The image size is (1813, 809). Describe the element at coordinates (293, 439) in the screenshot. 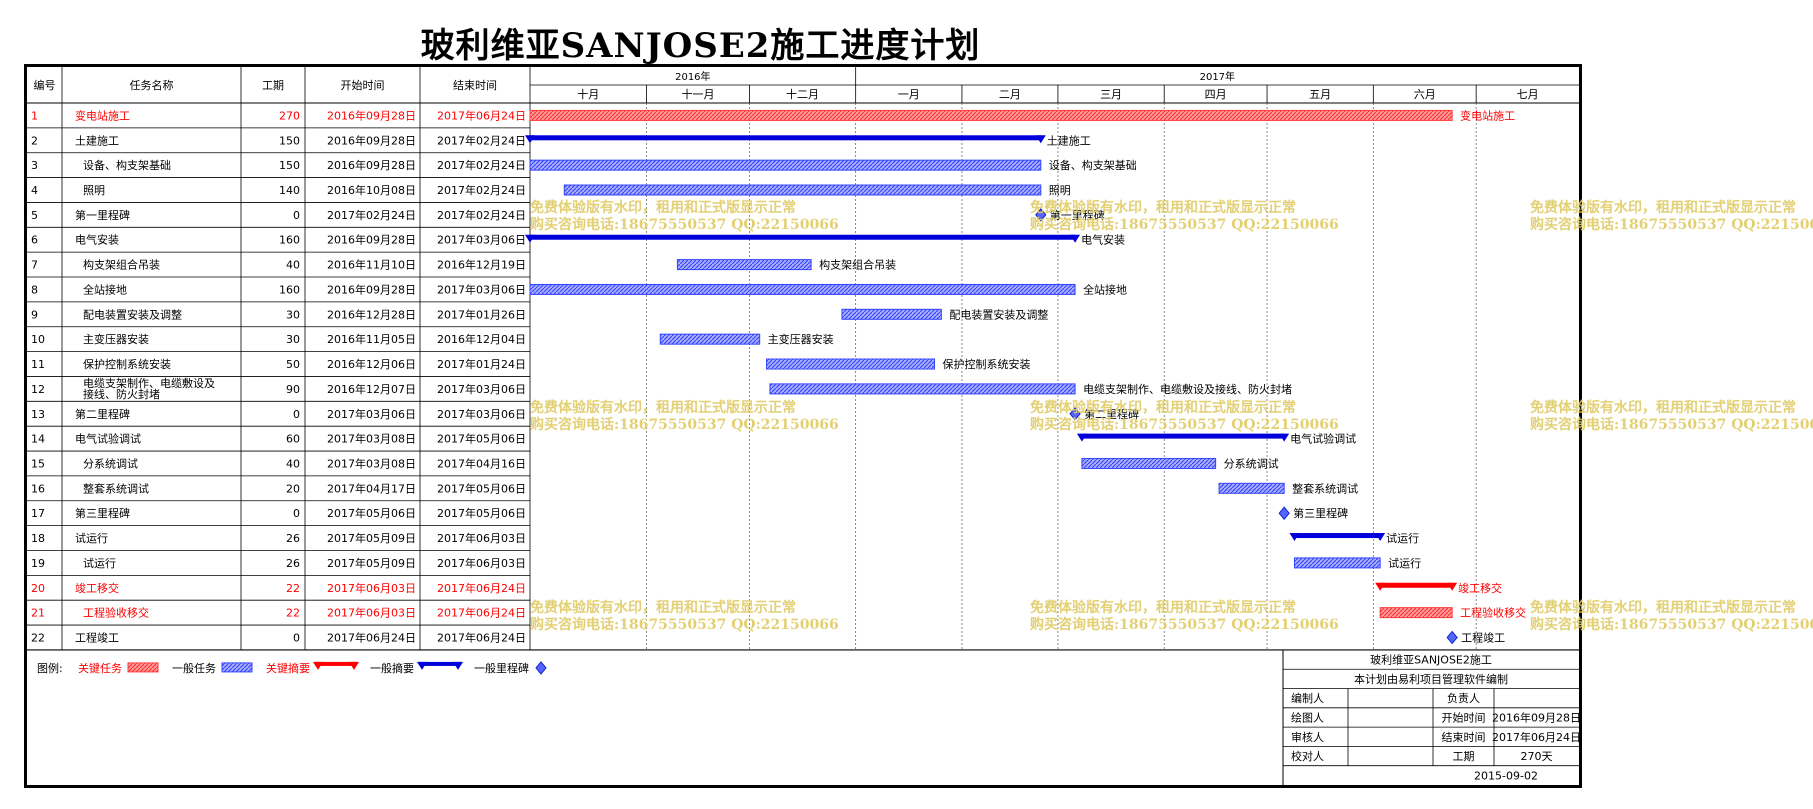

I see `table-cell-duration: 60` at that location.